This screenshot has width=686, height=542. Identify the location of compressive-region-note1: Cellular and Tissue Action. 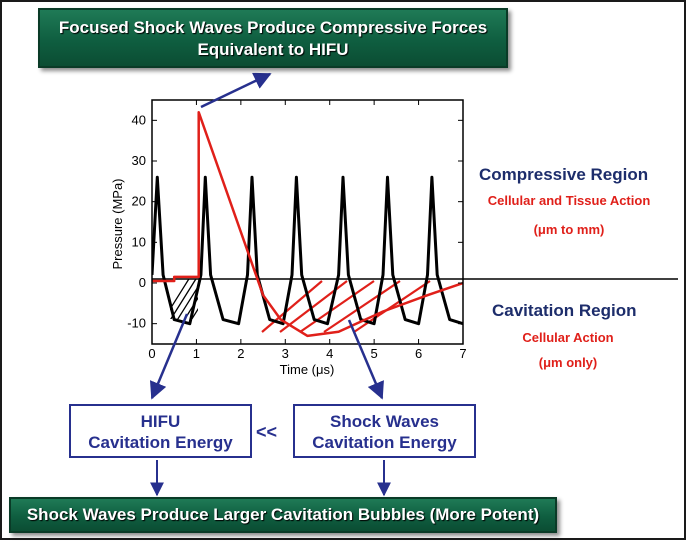
(569, 200).